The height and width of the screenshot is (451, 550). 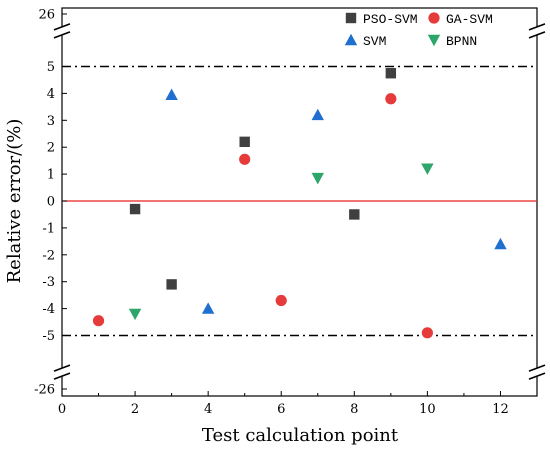 What do you see at coordinates (461, 41) in the screenshot?
I see `legend-label-bpnn: BPNN` at bounding box center [461, 41].